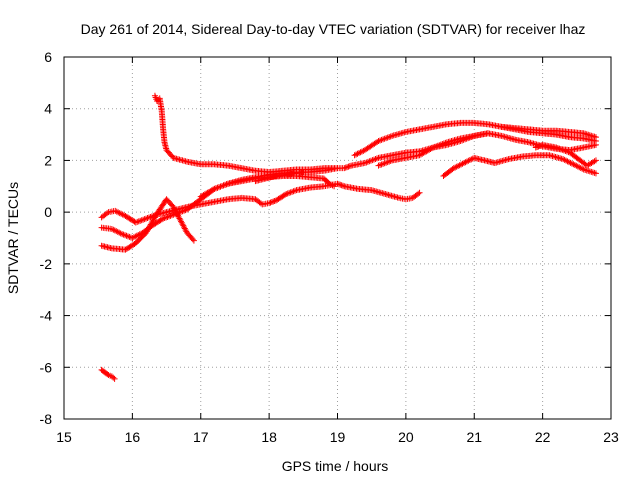 The image size is (640, 480). What do you see at coordinates (269, 437) in the screenshot?
I see `x-tick-label: 18` at bounding box center [269, 437].